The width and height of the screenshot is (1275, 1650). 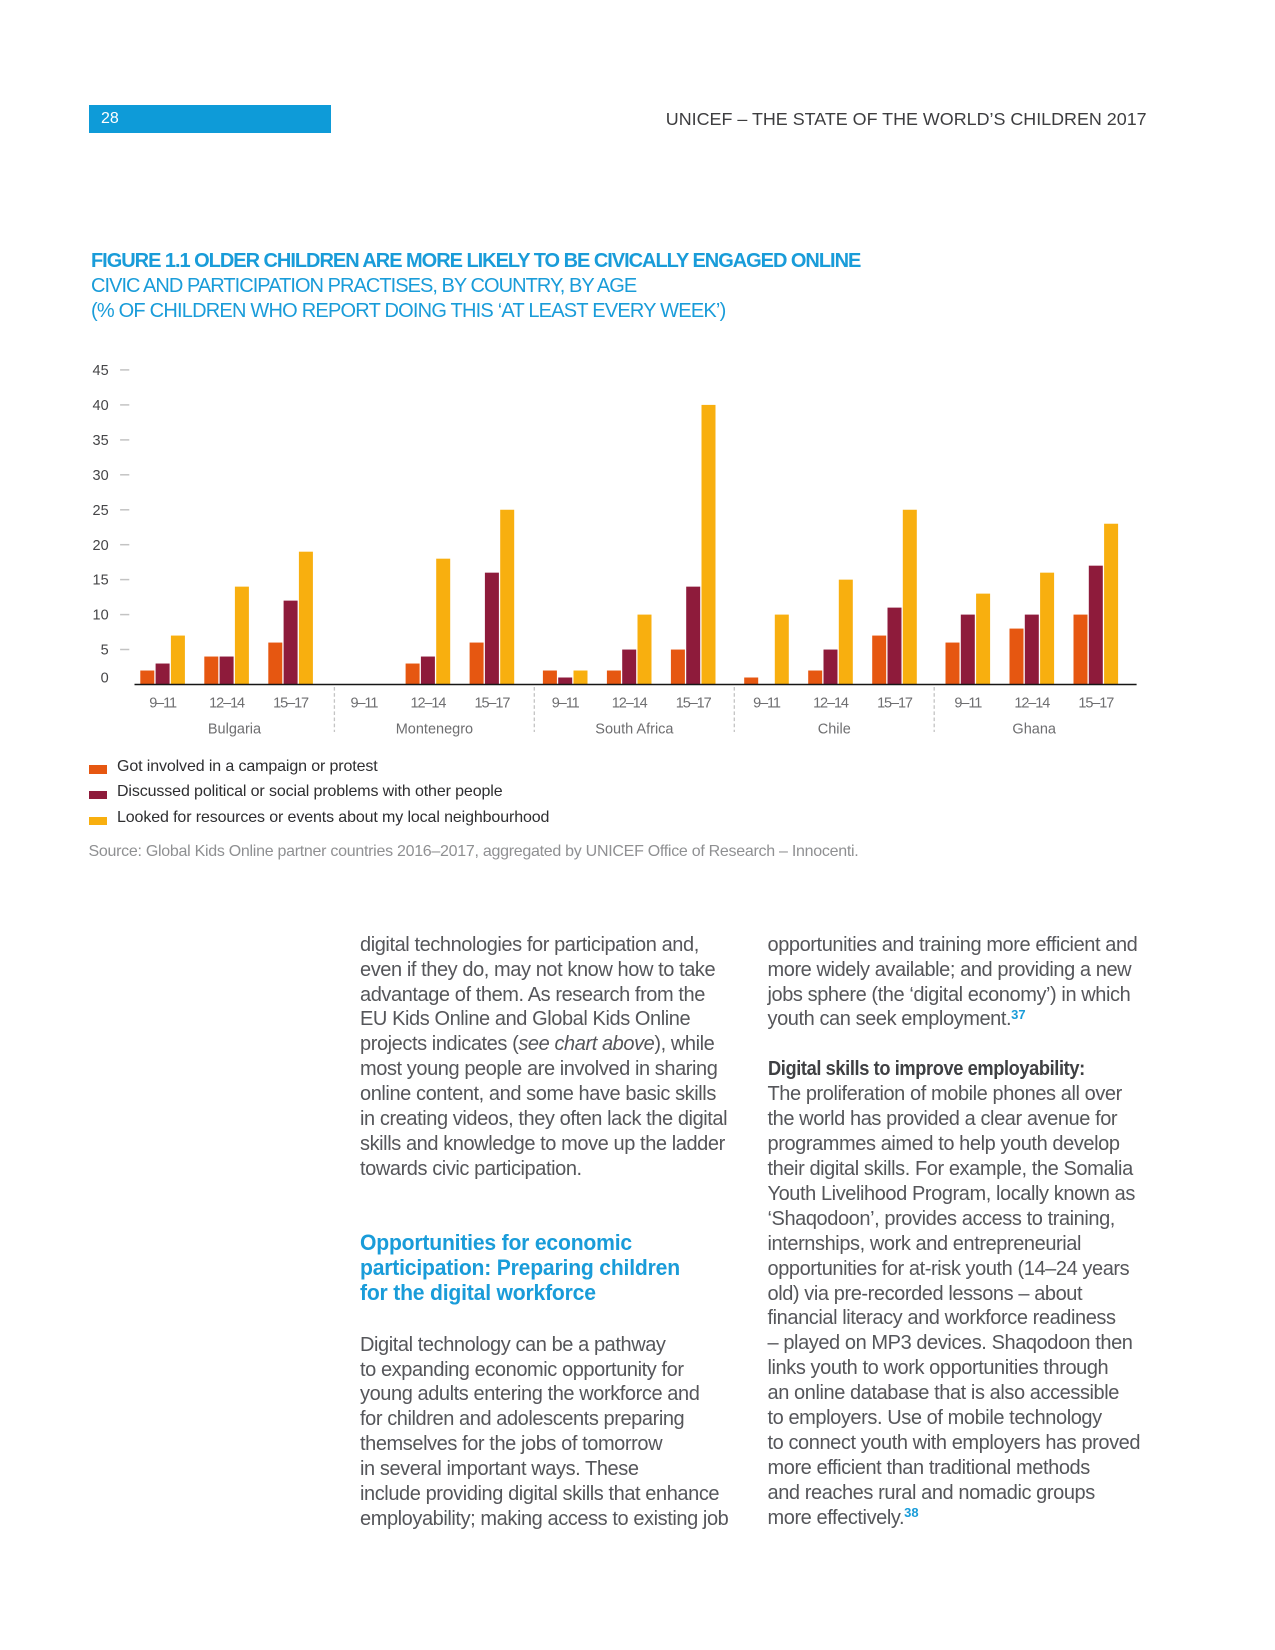 I want to click on svg-text: 20, so click(x=101, y=546).